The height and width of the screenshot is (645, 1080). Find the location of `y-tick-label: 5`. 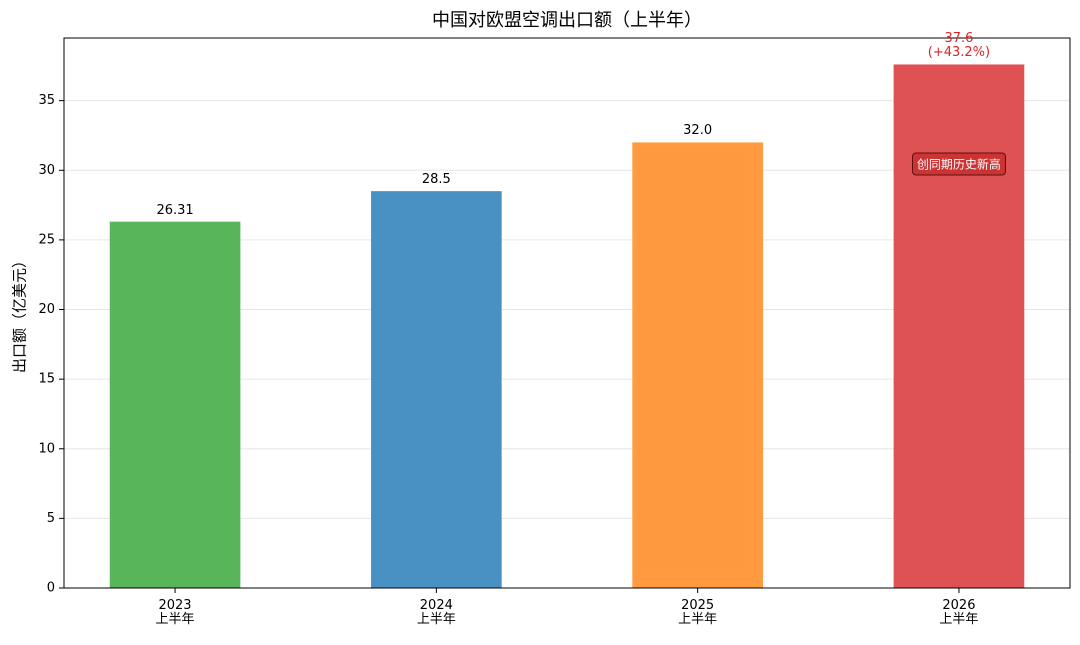

y-tick-label: 5 is located at coordinates (51, 518).